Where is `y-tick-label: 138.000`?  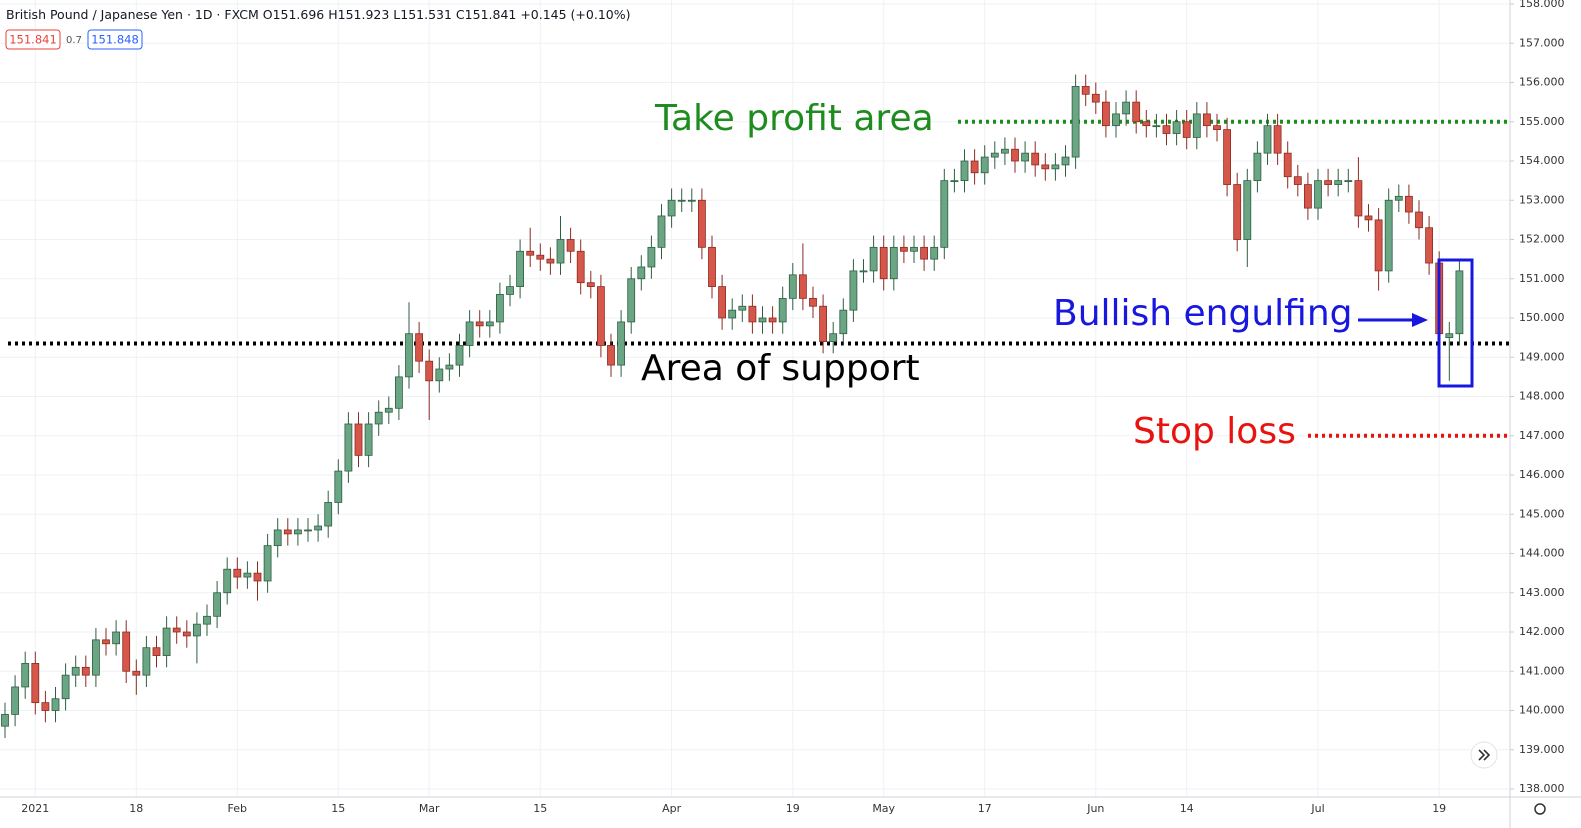 y-tick-label: 138.000 is located at coordinates (1542, 788).